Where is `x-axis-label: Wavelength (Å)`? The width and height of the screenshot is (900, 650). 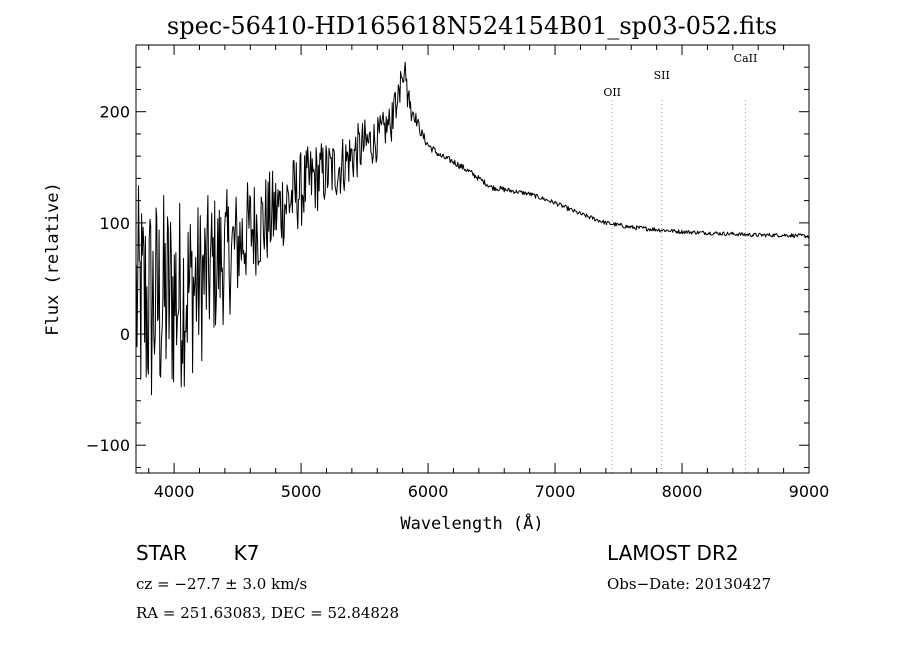
x-axis-label: Wavelength (Å) is located at coordinates (471, 523).